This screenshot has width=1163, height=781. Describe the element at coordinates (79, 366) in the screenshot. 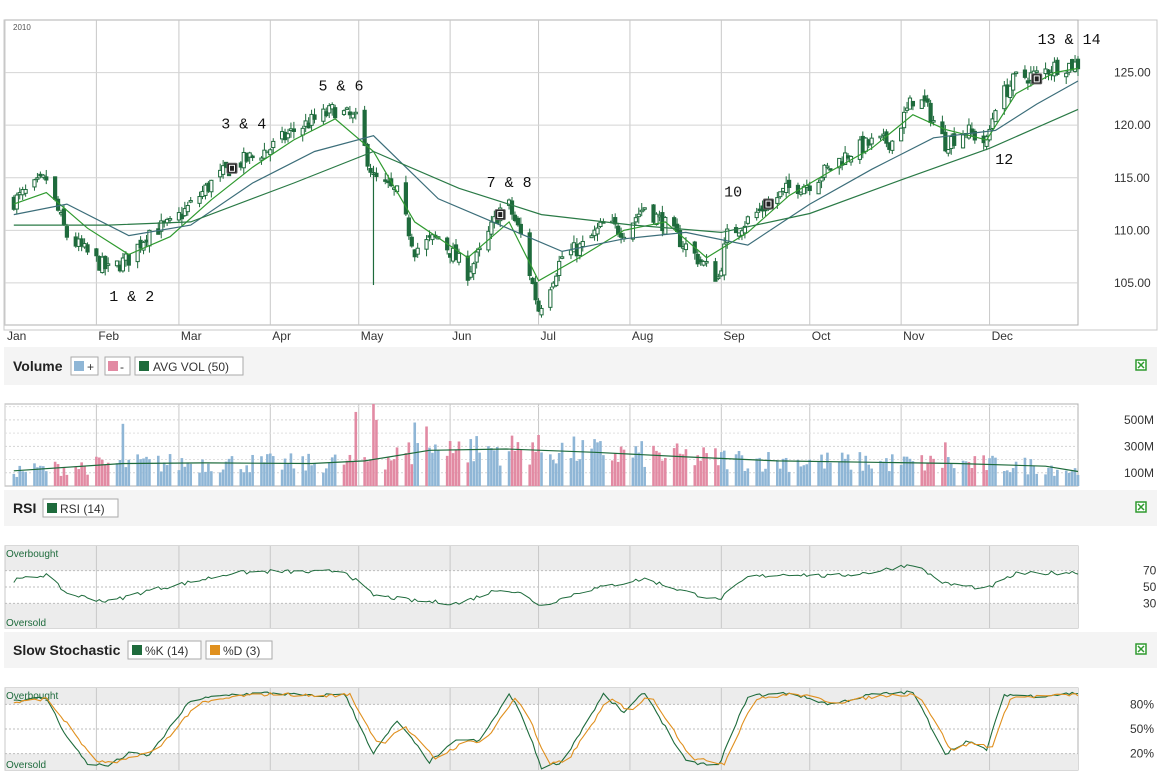

I see `volume-plus-swatch` at that location.